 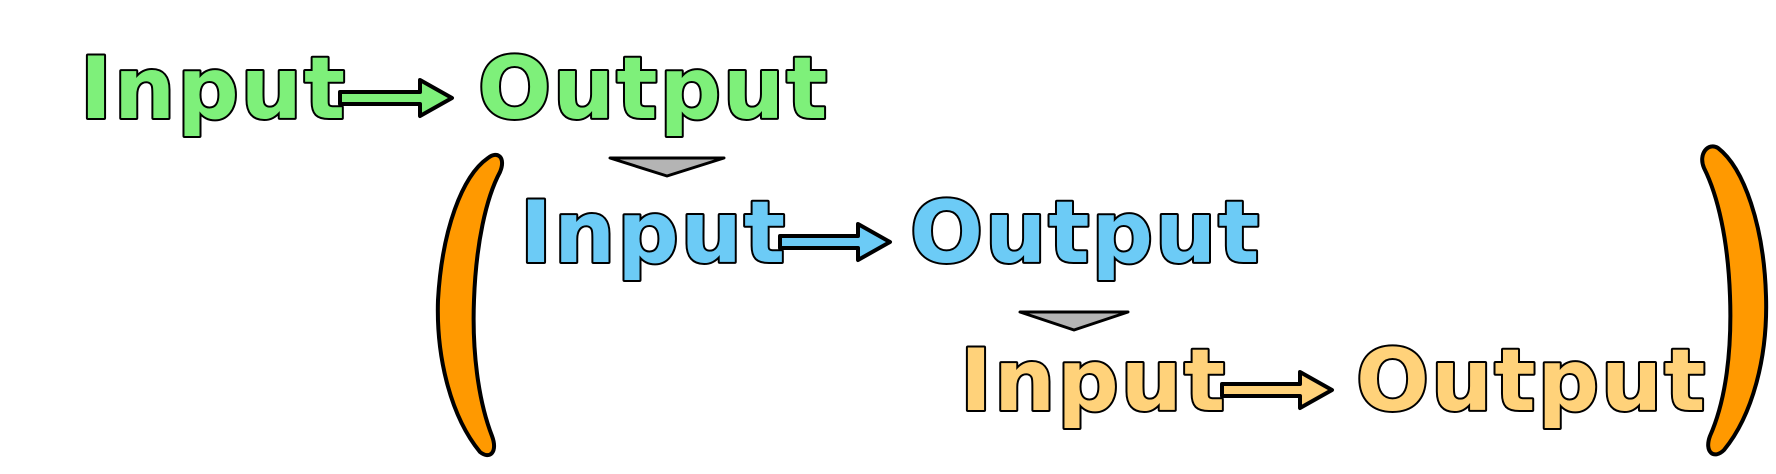 I want to click on left-bracket, so click(x=470, y=305).